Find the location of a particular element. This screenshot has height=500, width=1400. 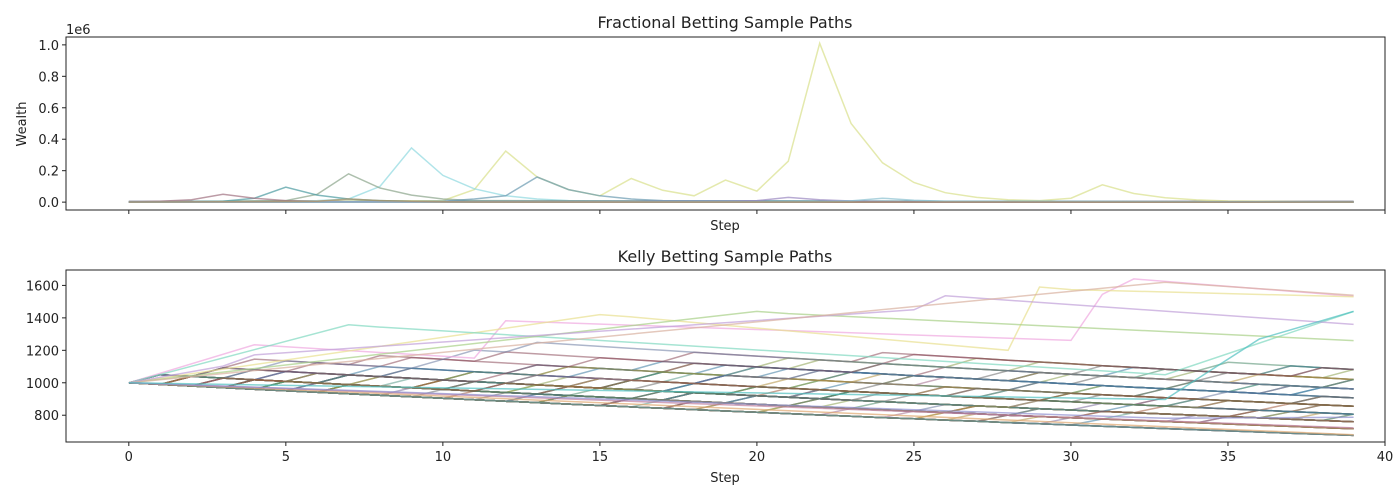

kelly-x-tick-label: 30 is located at coordinates (1071, 457).